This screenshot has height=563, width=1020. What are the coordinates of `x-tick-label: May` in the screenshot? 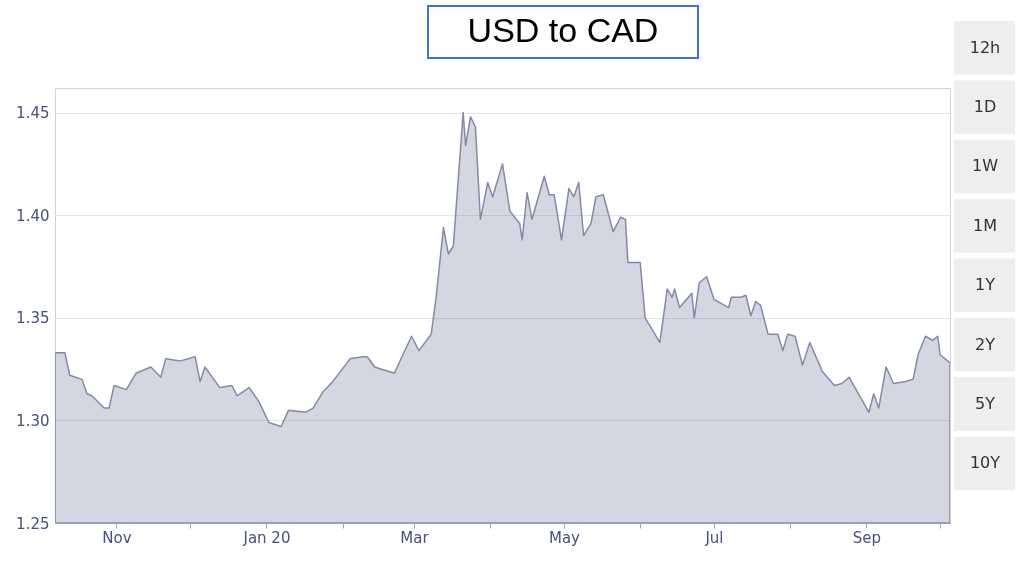 It's located at (564, 537).